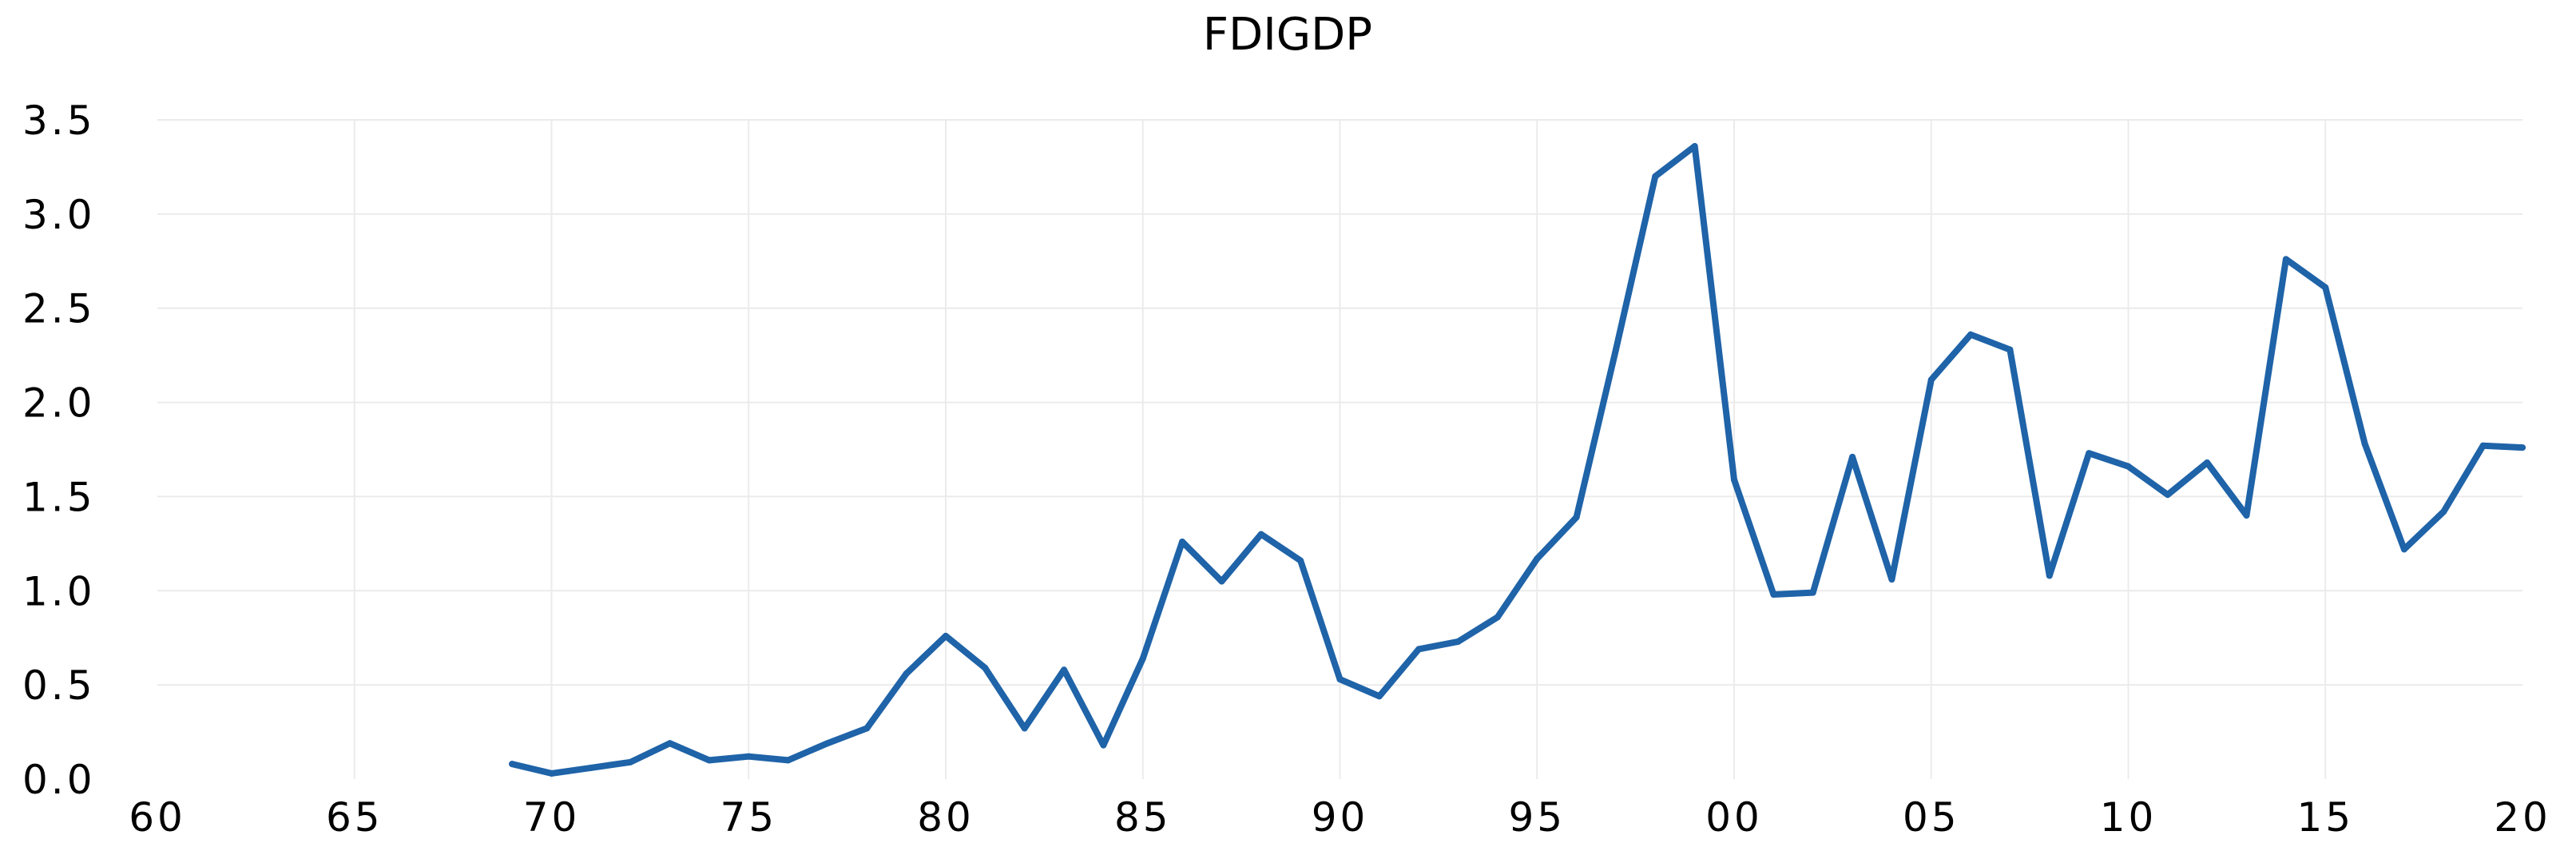 This screenshot has width=2576, height=855. Describe the element at coordinates (59, 403) in the screenshot. I see `y-tick-label: 2.0` at that location.